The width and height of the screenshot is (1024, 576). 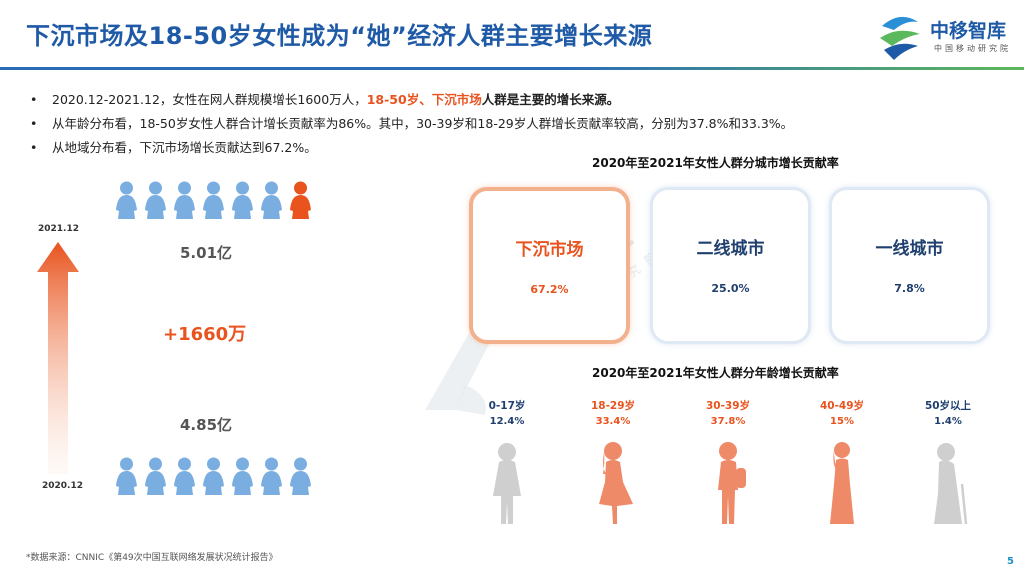 I want to click on person-row-2021, so click(x=213, y=200).